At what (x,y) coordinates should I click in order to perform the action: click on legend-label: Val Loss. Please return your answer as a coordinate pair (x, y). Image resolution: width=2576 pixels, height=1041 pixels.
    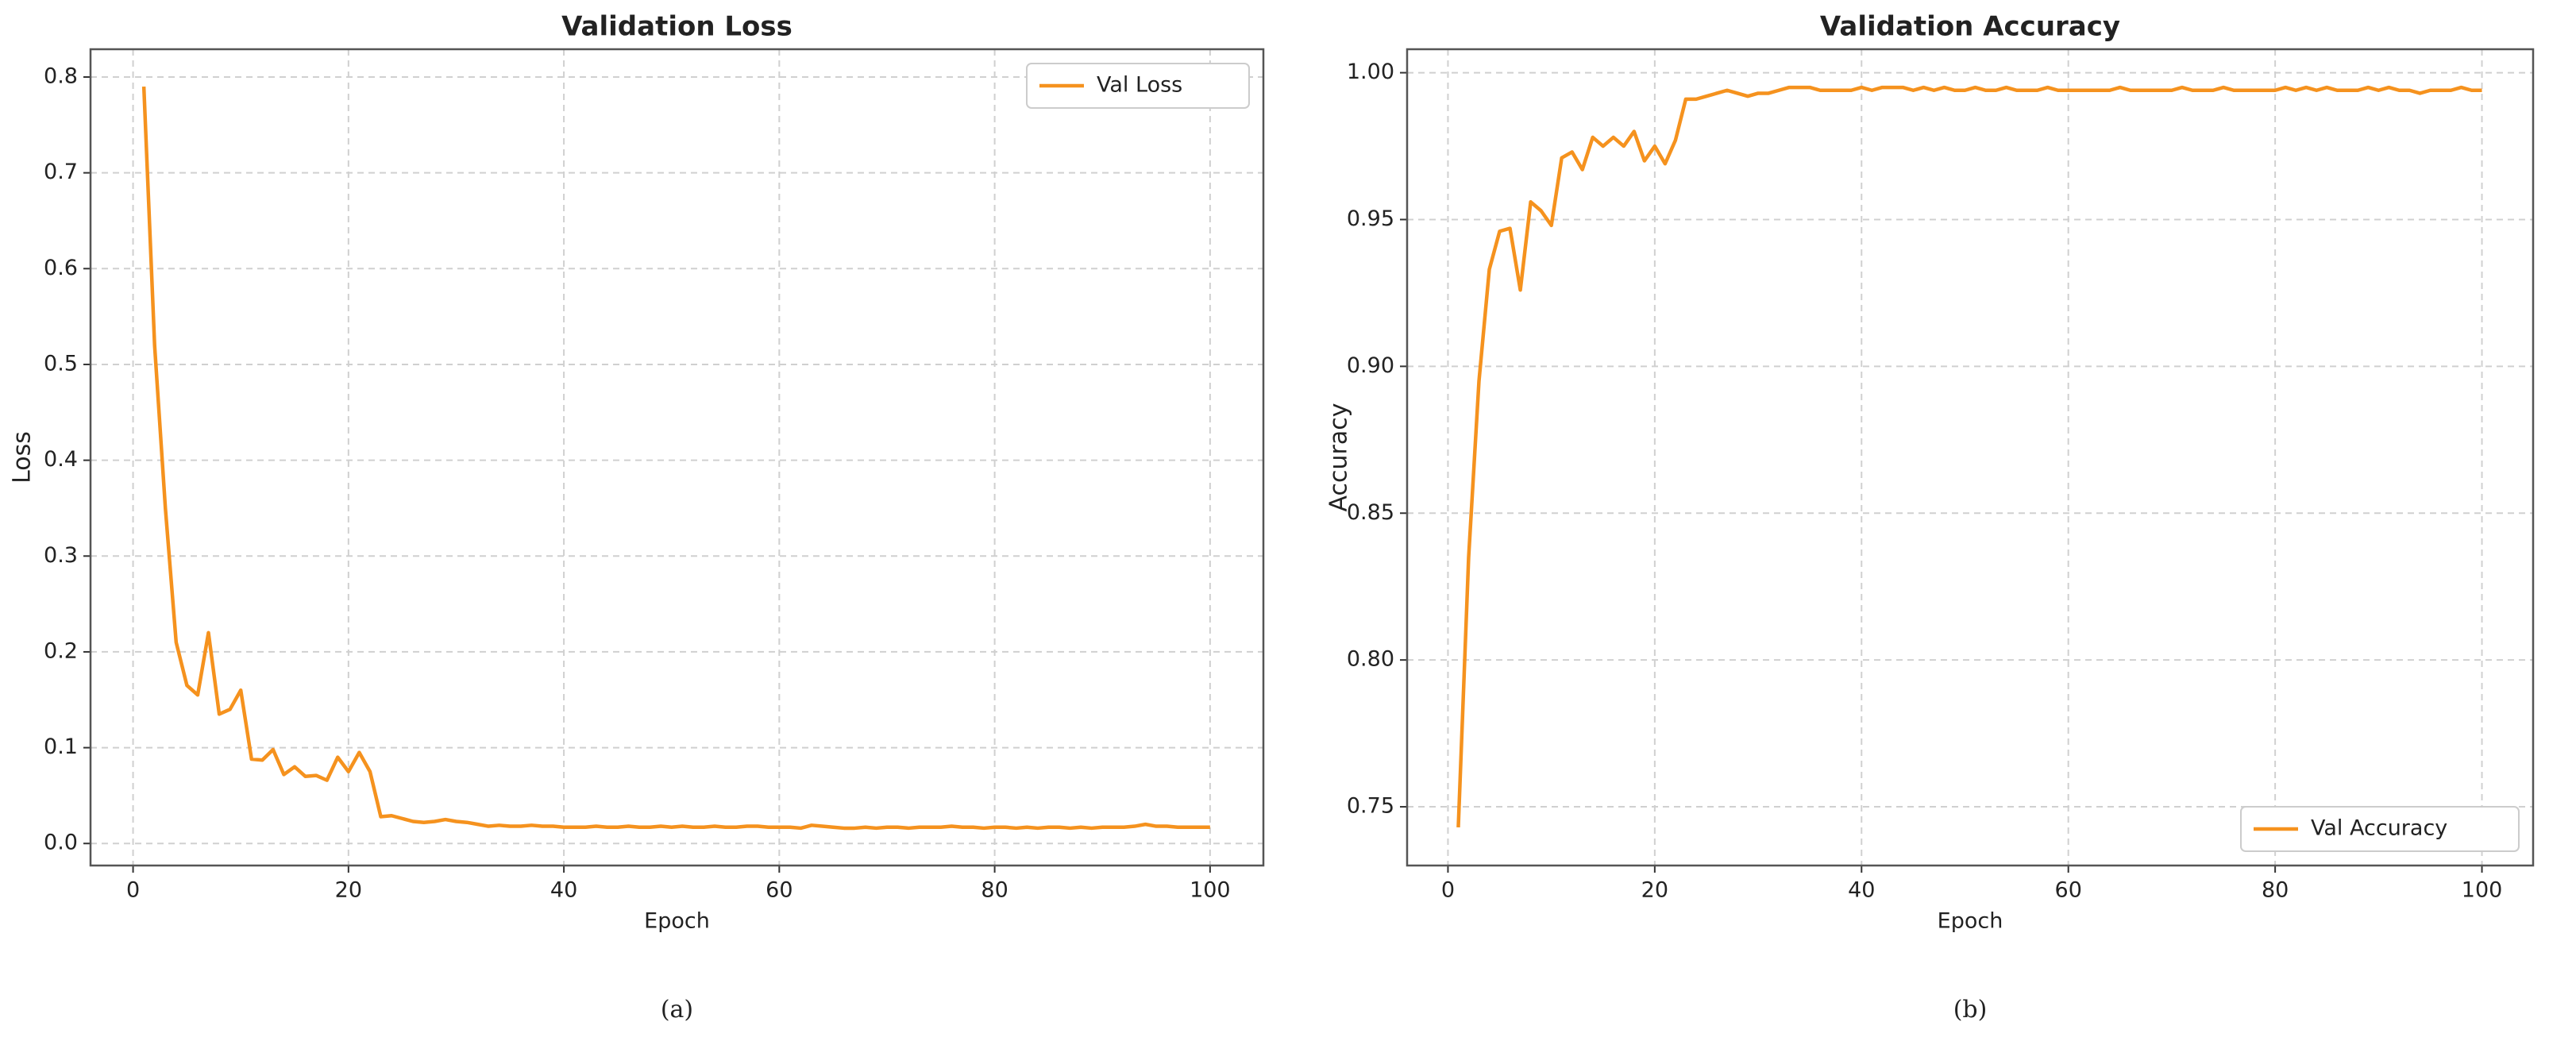
    Looking at the image, I should click on (1139, 85).